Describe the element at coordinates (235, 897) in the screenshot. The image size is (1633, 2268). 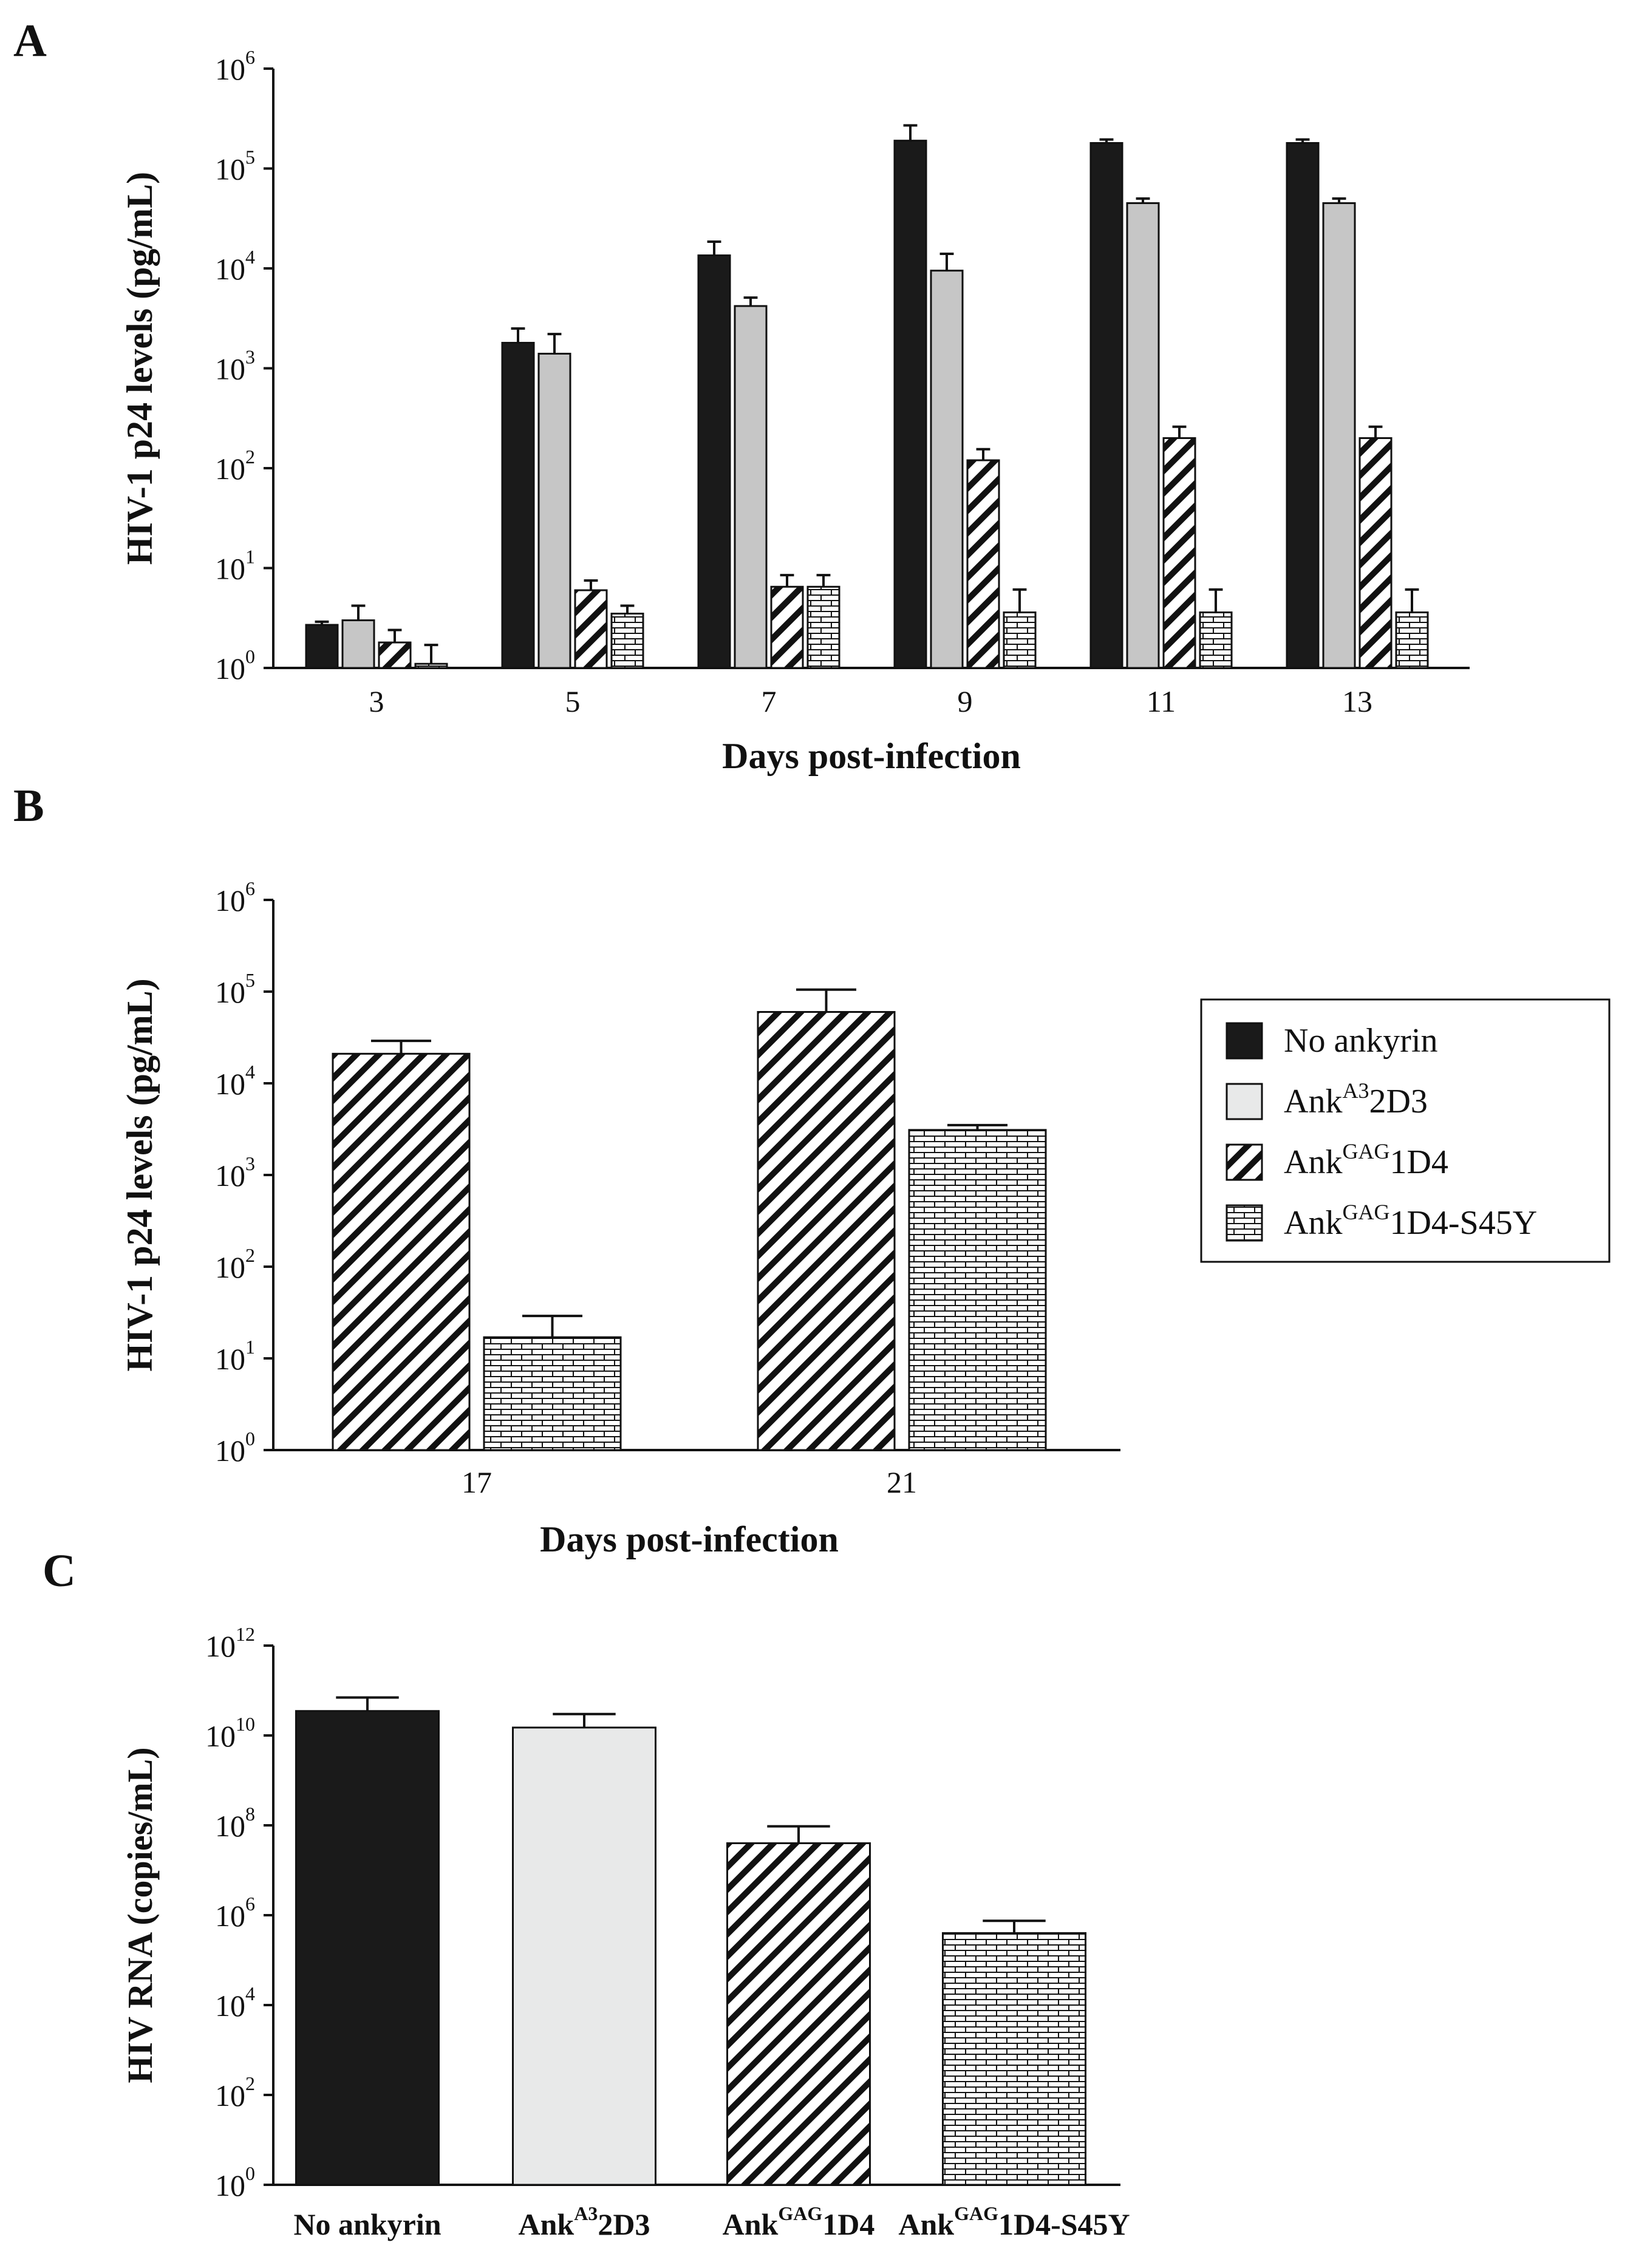
I see `y-tick-label-b: 10⁶` at that location.